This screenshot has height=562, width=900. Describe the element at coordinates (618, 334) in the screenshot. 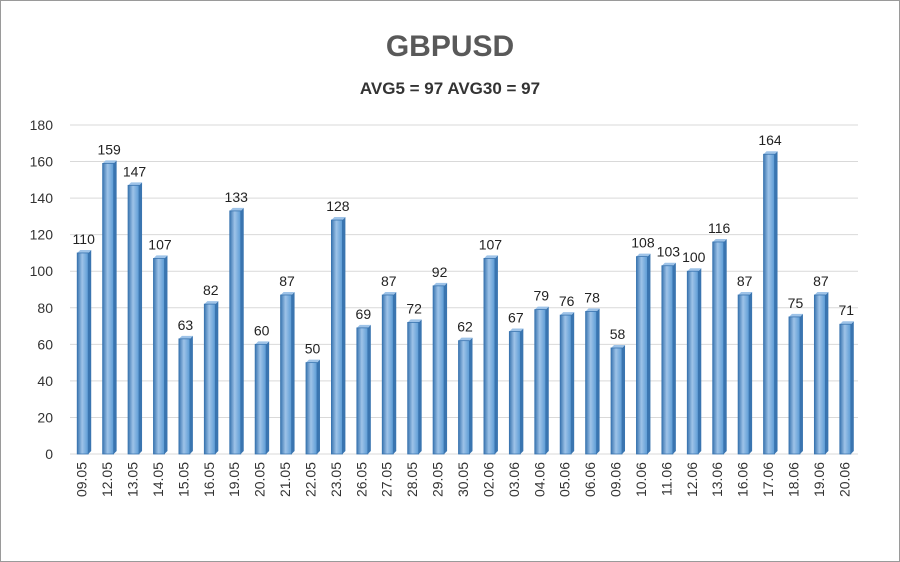

I see `data-label: 58` at that location.